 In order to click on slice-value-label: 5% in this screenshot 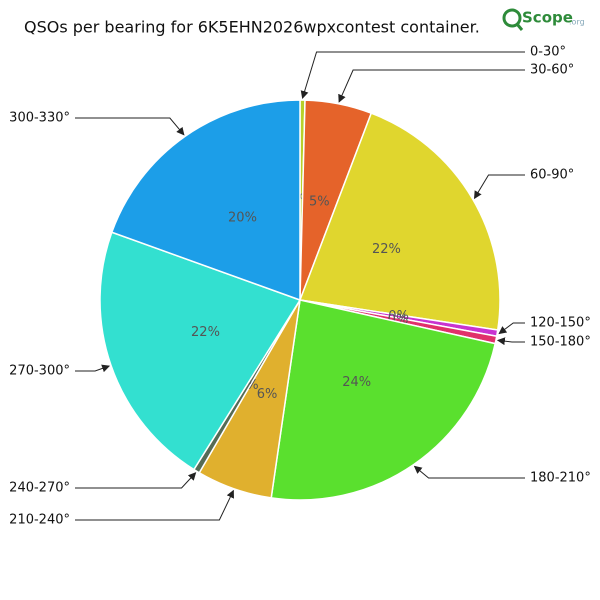, I will do `click(319, 201)`.